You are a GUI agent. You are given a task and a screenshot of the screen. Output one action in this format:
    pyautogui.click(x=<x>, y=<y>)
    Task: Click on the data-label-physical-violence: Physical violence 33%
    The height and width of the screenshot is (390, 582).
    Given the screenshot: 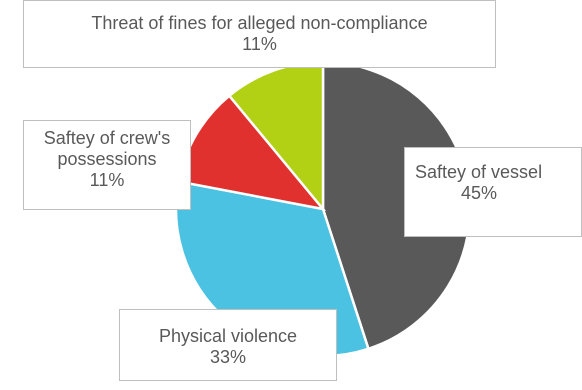 What is the action you would take?
    pyautogui.click(x=228, y=345)
    